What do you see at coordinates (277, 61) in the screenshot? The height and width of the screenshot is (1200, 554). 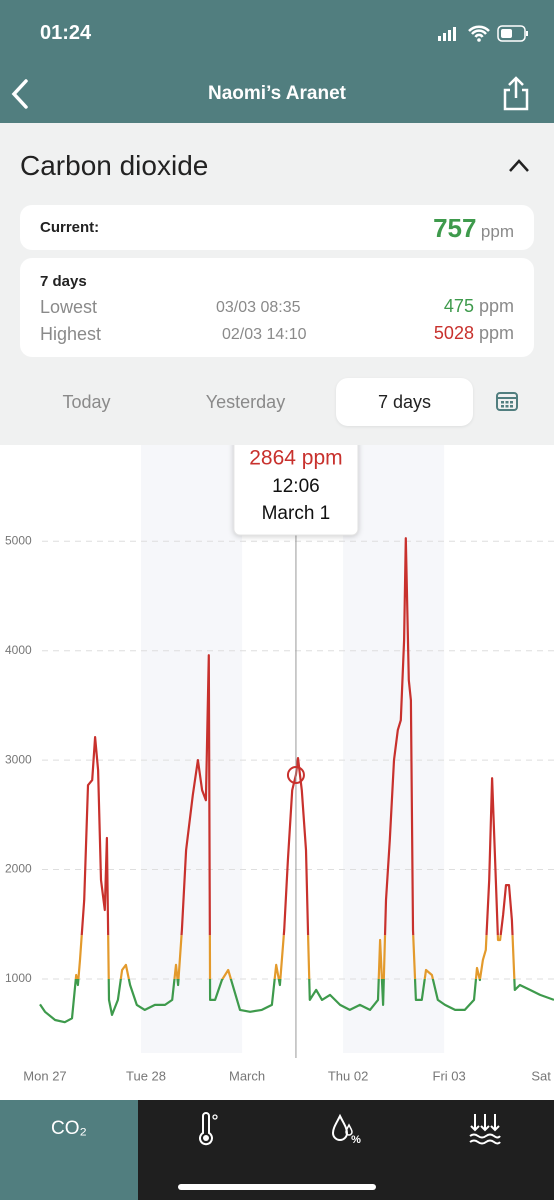 I see `top-bar` at bounding box center [277, 61].